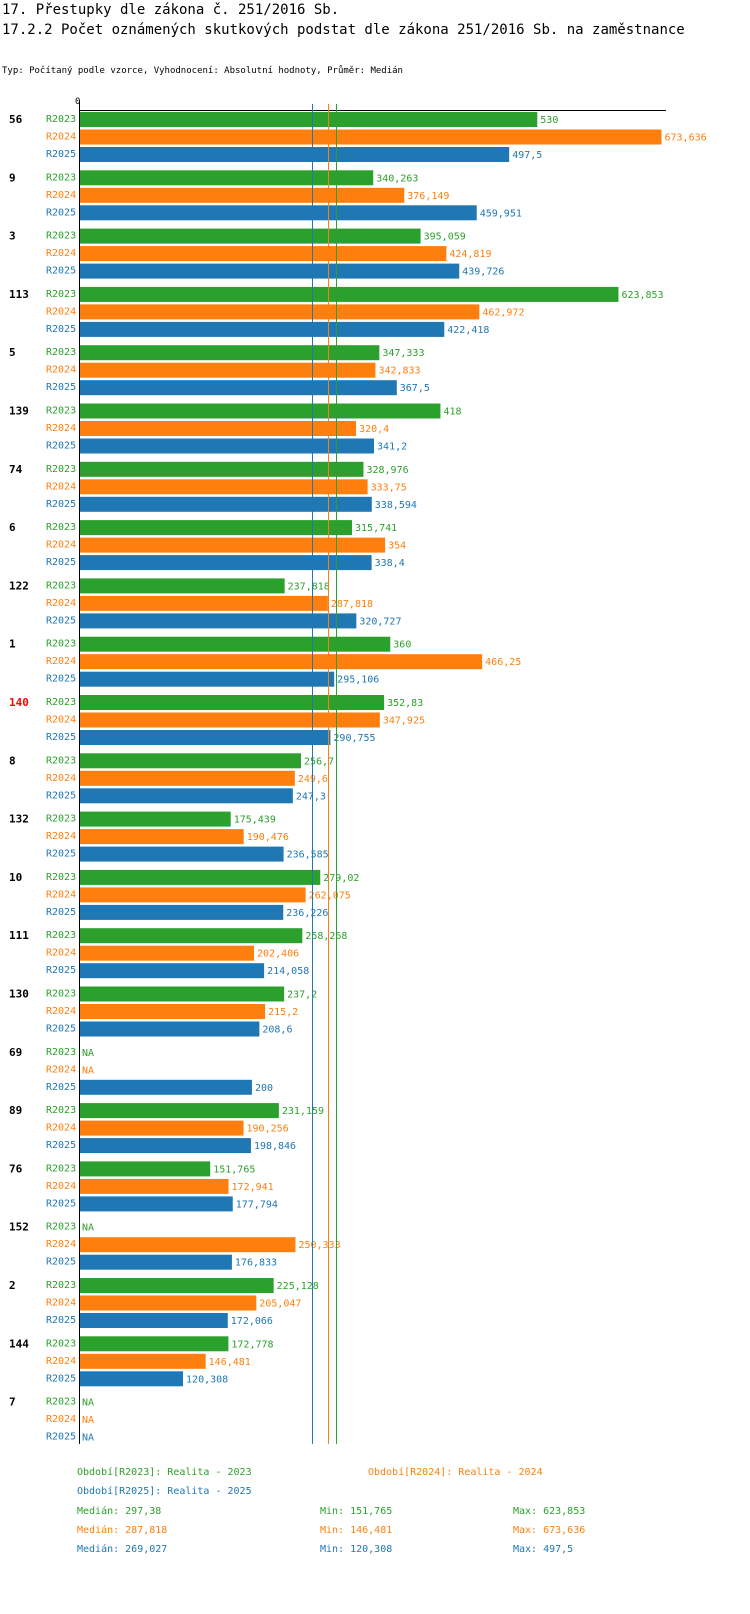 The height and width of the screenshot is (1614, 750). I want to click on value-label-10-R2025: 236,226, so click(307, 913).